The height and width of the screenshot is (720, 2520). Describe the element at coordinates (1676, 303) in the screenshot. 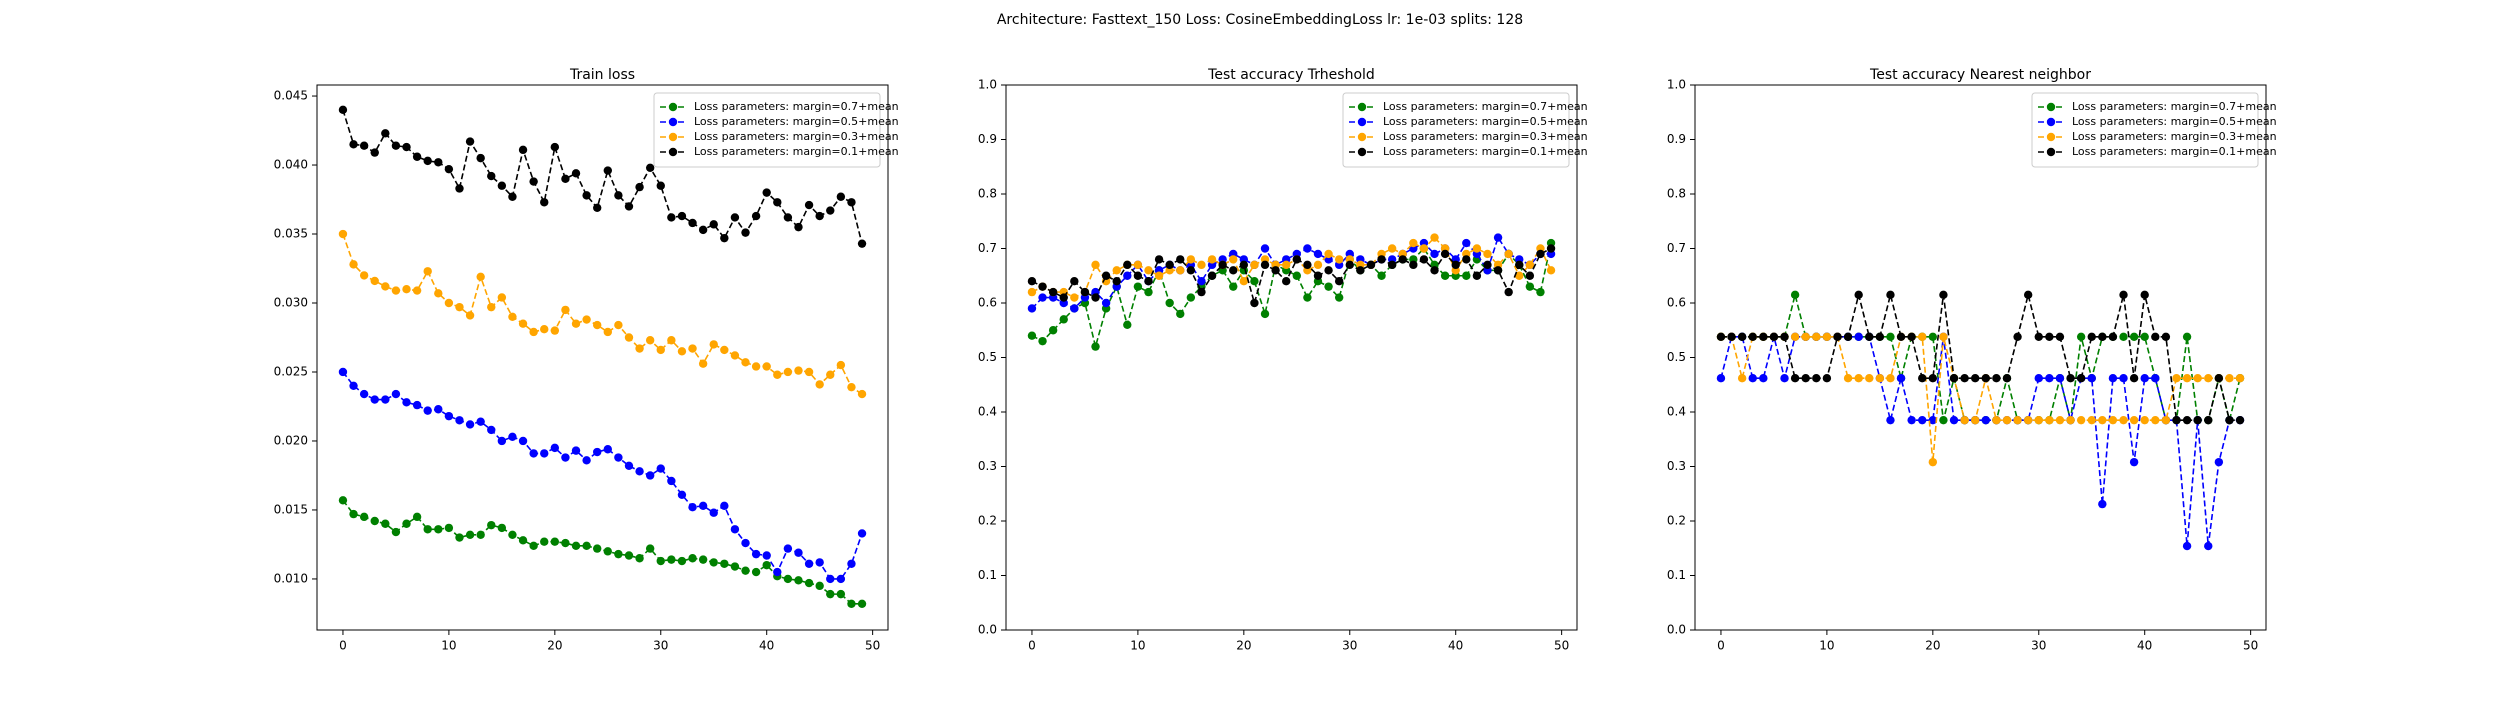

I see `y-tick-label: 0.6` at that location.